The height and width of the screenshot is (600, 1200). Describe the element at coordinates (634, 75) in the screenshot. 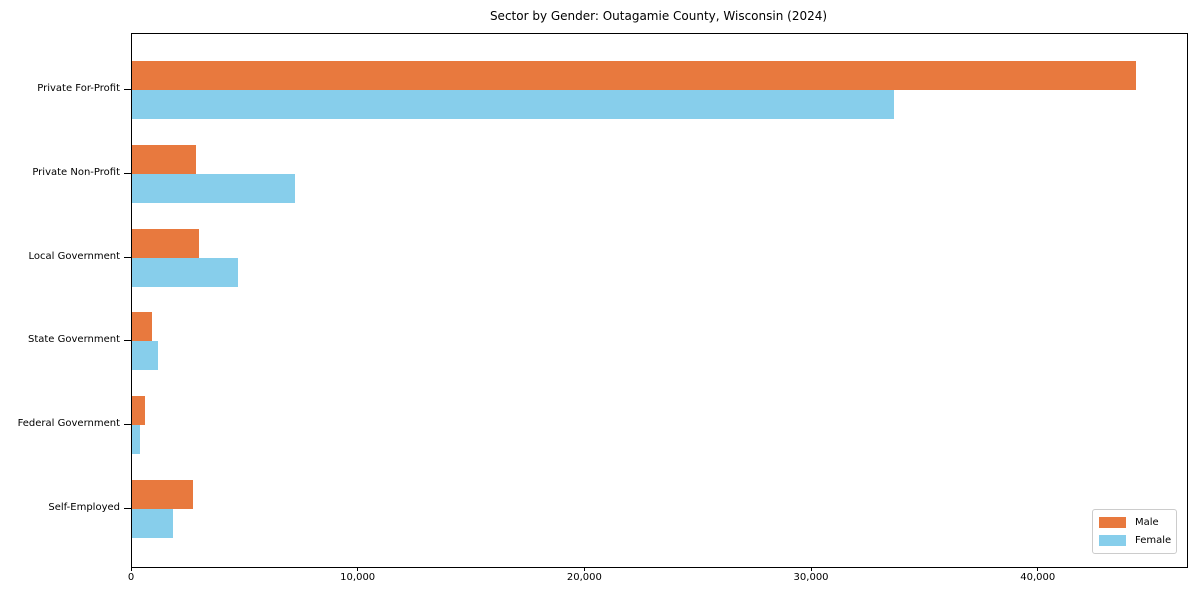

I see `bar-male-private-for-profit` at that location.